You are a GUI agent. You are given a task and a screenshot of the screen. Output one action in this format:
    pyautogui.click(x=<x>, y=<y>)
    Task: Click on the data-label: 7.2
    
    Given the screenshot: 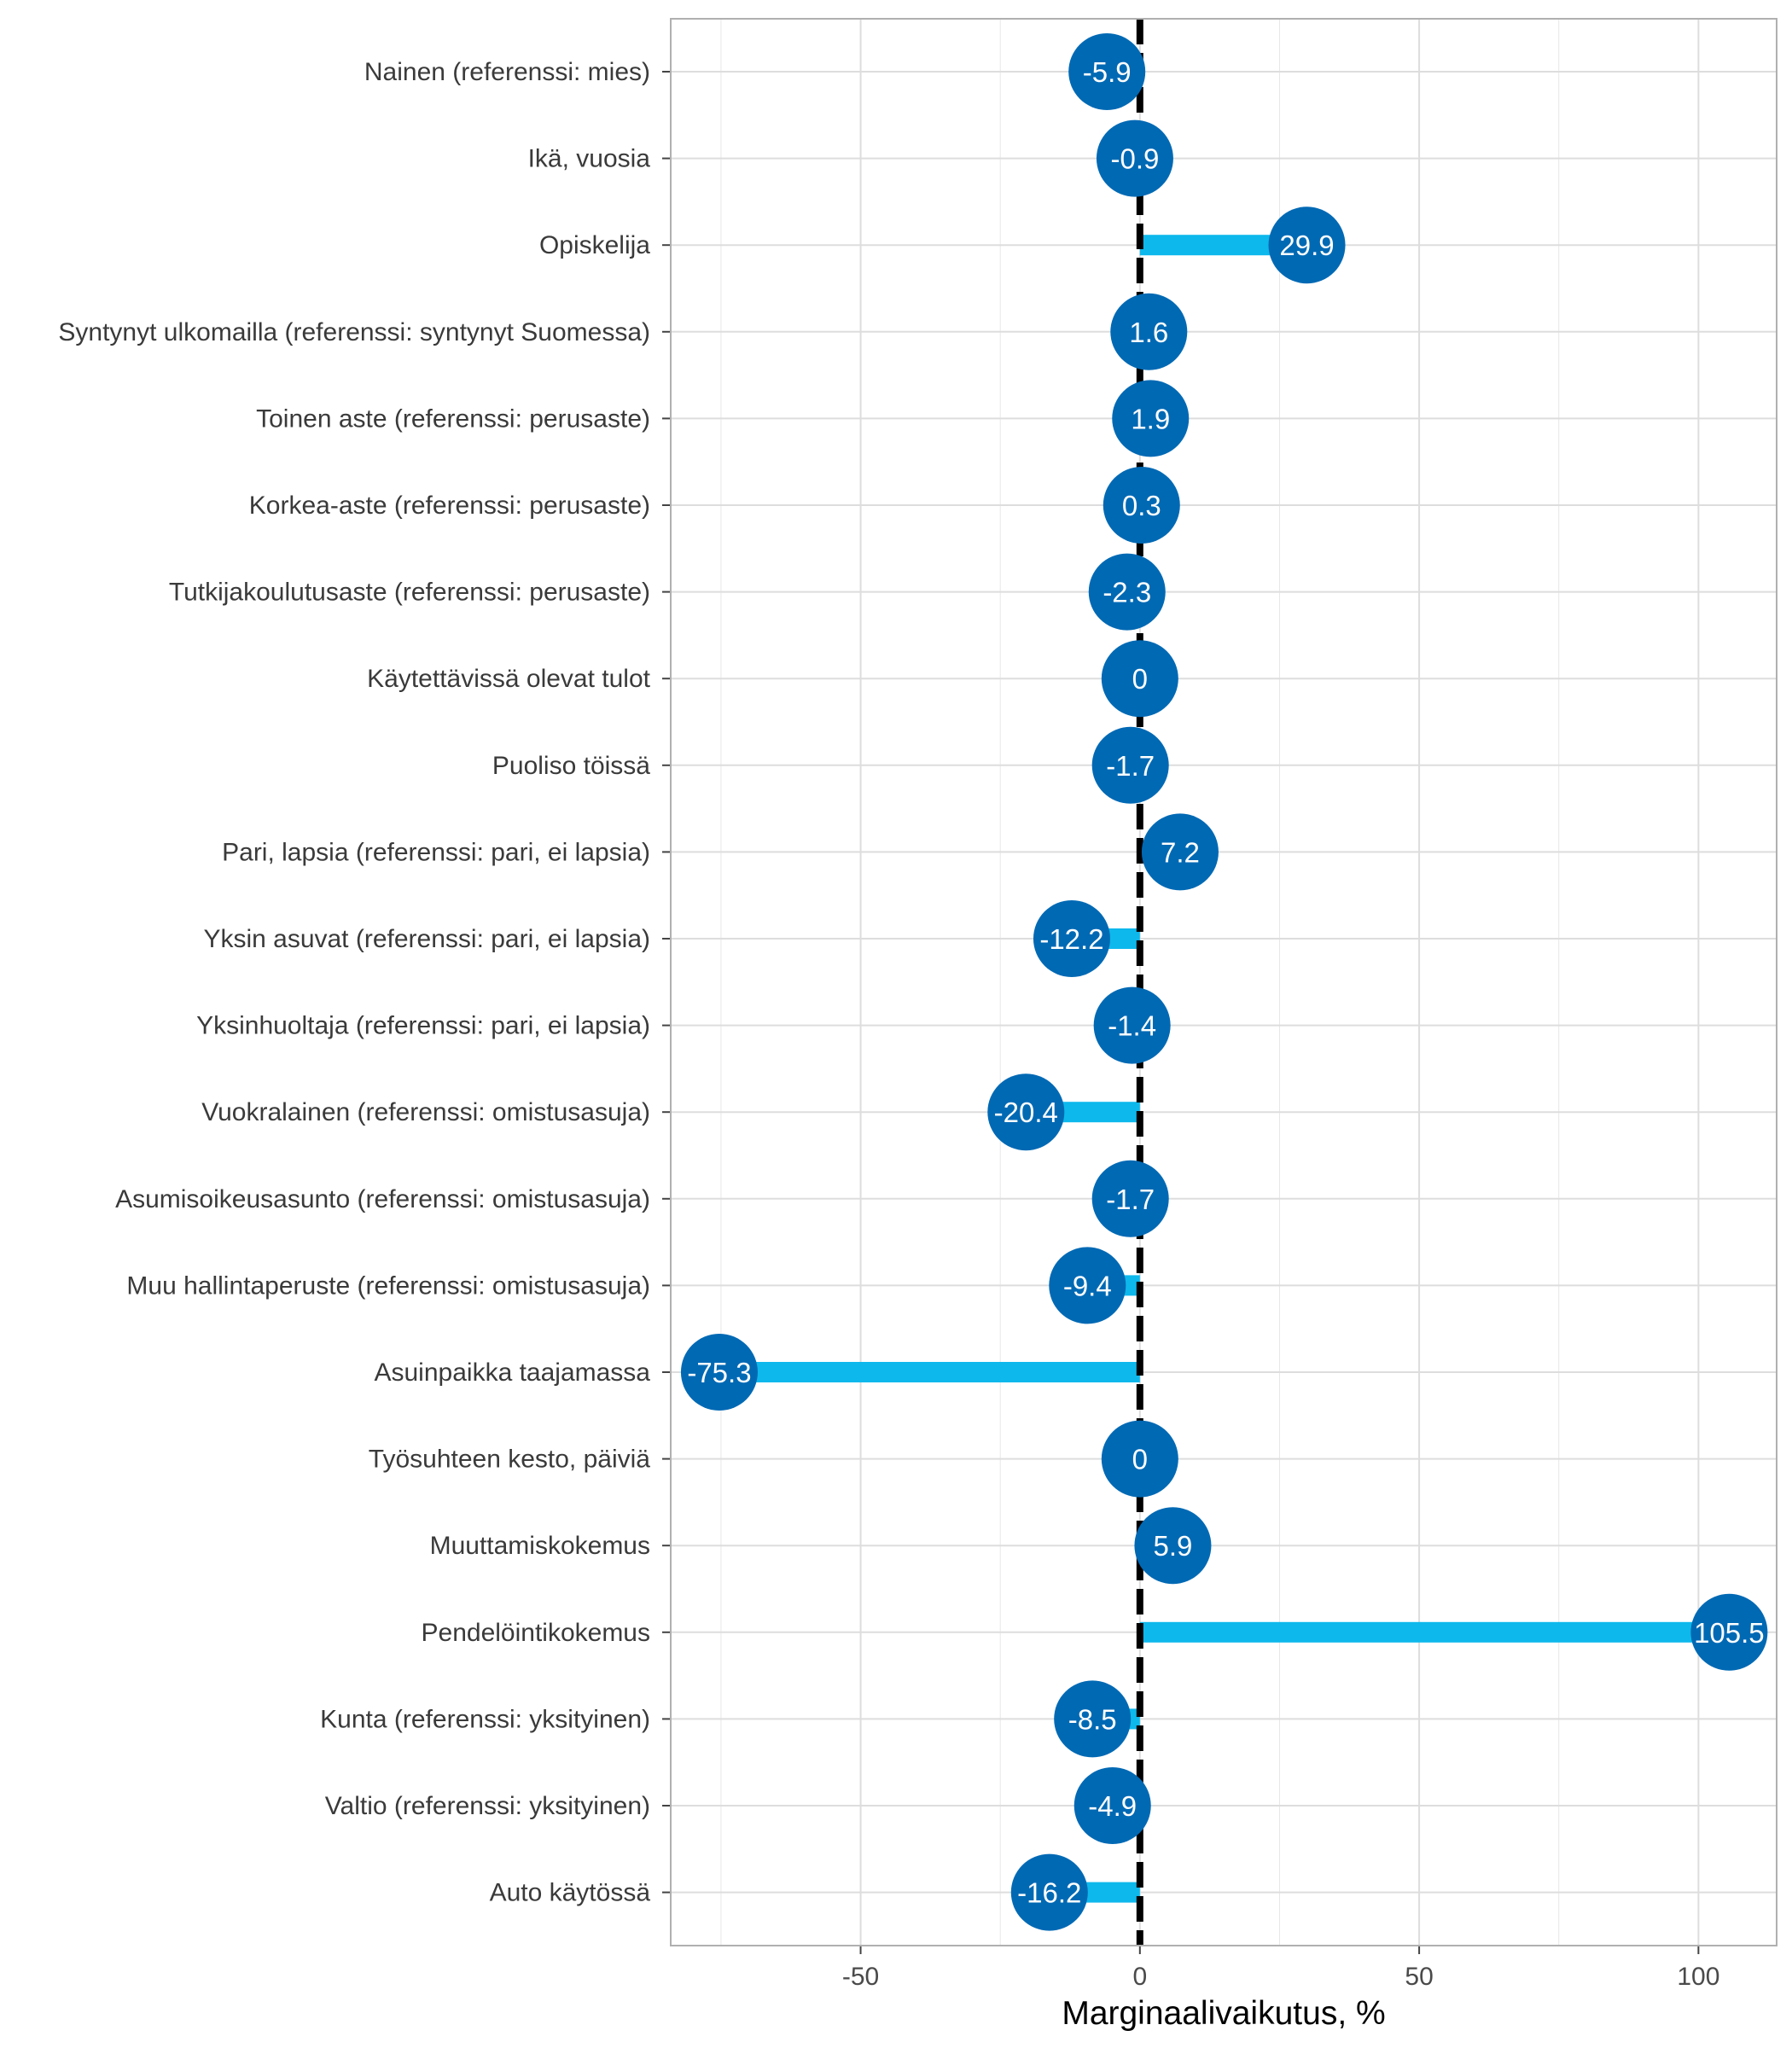 What is the action you would take?
    pyautogui.click(x=1180, y=852)
    